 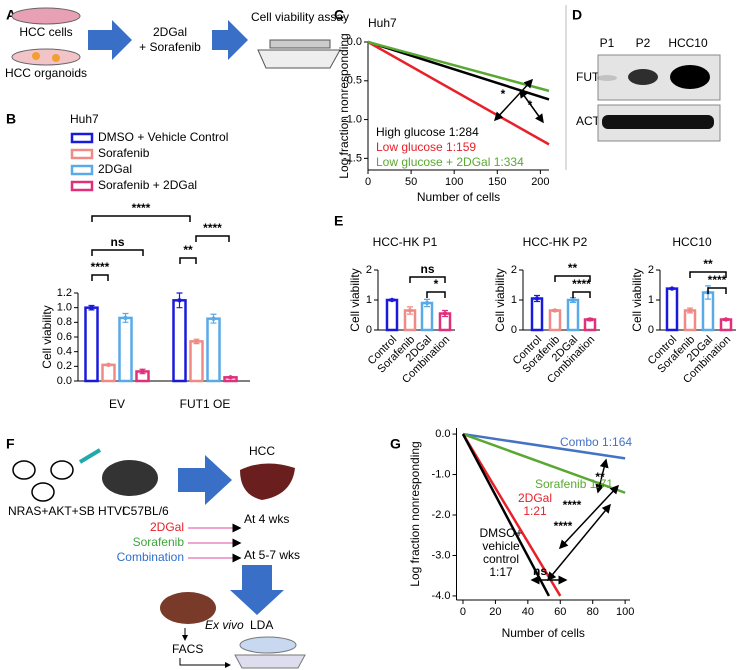 What do you see at coordinates (266, 519) in the screenshot?
I see `label: At 4 wks` at bounding box center [266, 519].